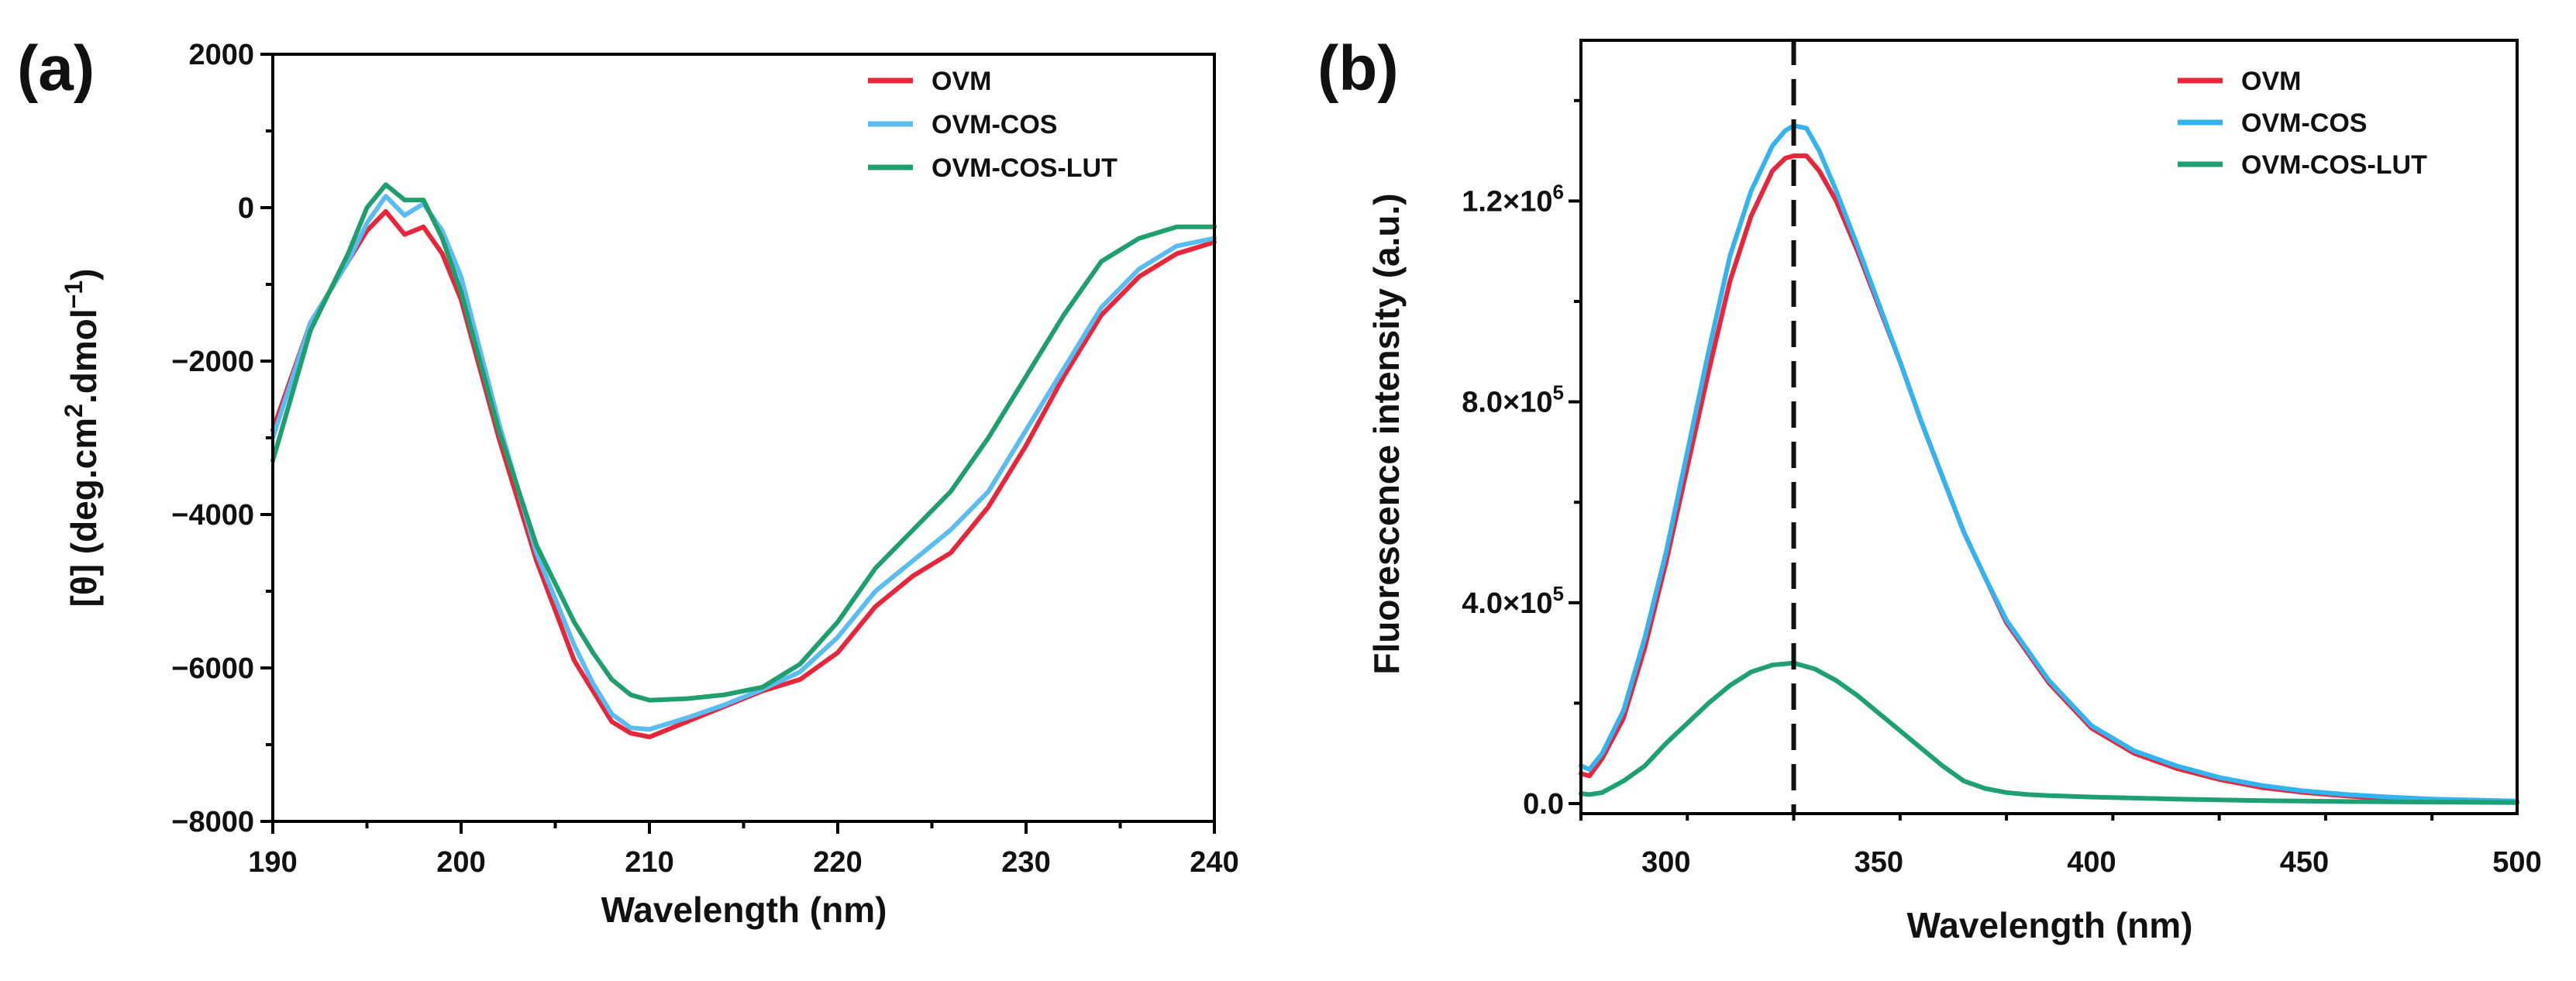 This screenshot has width=2576, height=981. What do you see at coordinates (246, 208) in the screenshot?
I see `y-tick-label: 0` at bounding box center [246, 208].